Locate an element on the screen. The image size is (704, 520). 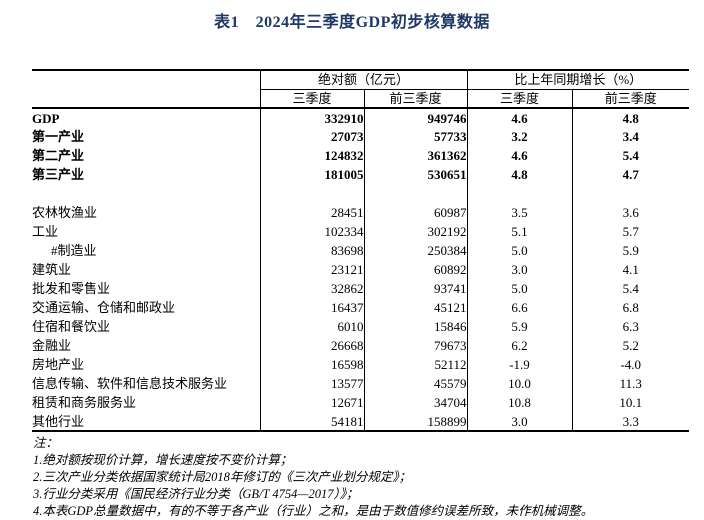
row-label: 金融业 is located at coordinates (52, 345).